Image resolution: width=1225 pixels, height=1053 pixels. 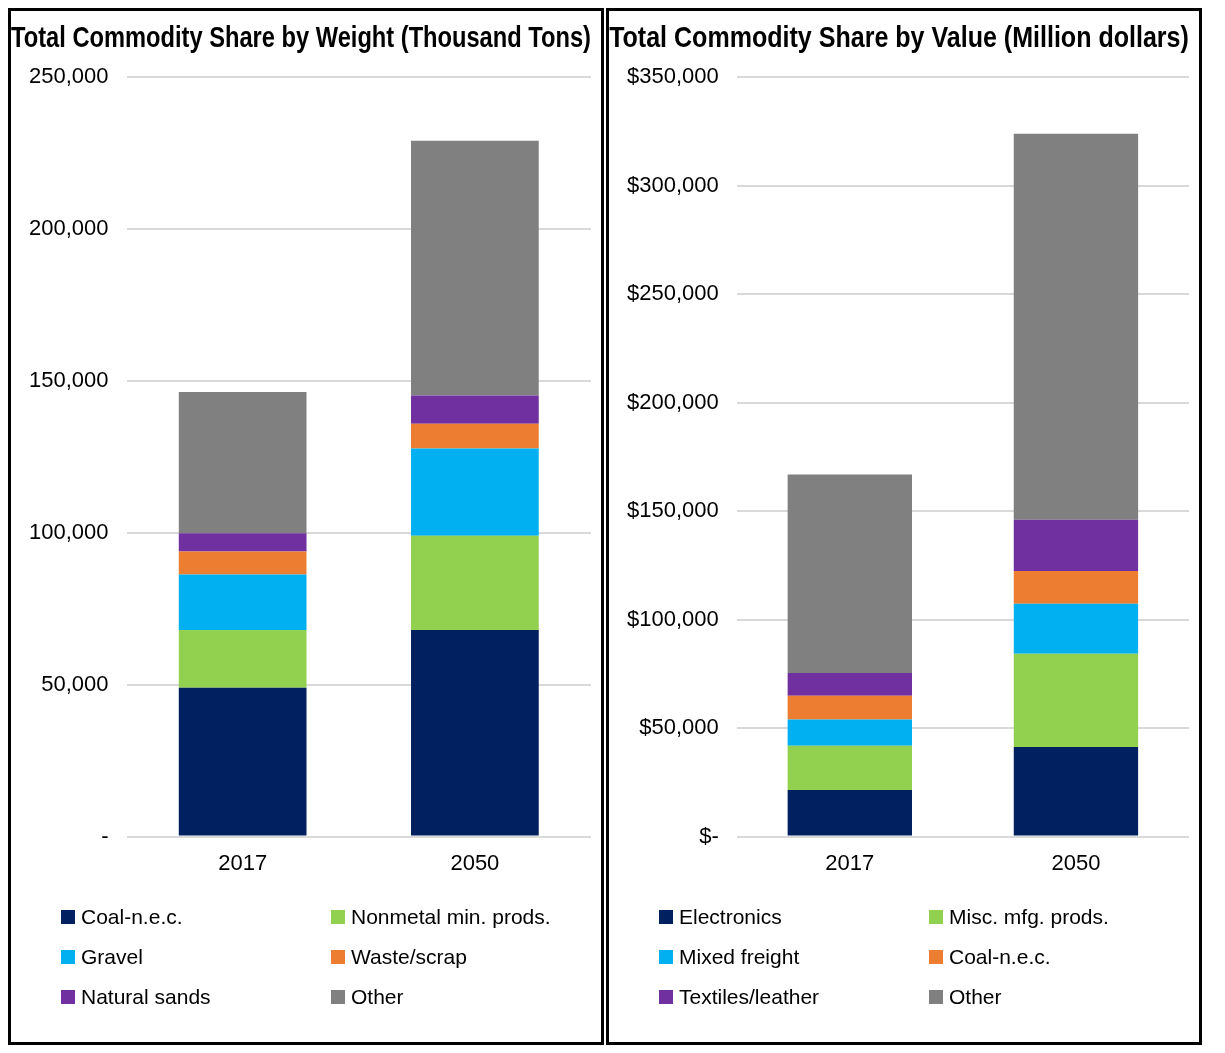 What do you see at coordinates (409, 957) in the screenshot?
I see `legend-label: Waste/scrap` at bounding box center [409, 957].